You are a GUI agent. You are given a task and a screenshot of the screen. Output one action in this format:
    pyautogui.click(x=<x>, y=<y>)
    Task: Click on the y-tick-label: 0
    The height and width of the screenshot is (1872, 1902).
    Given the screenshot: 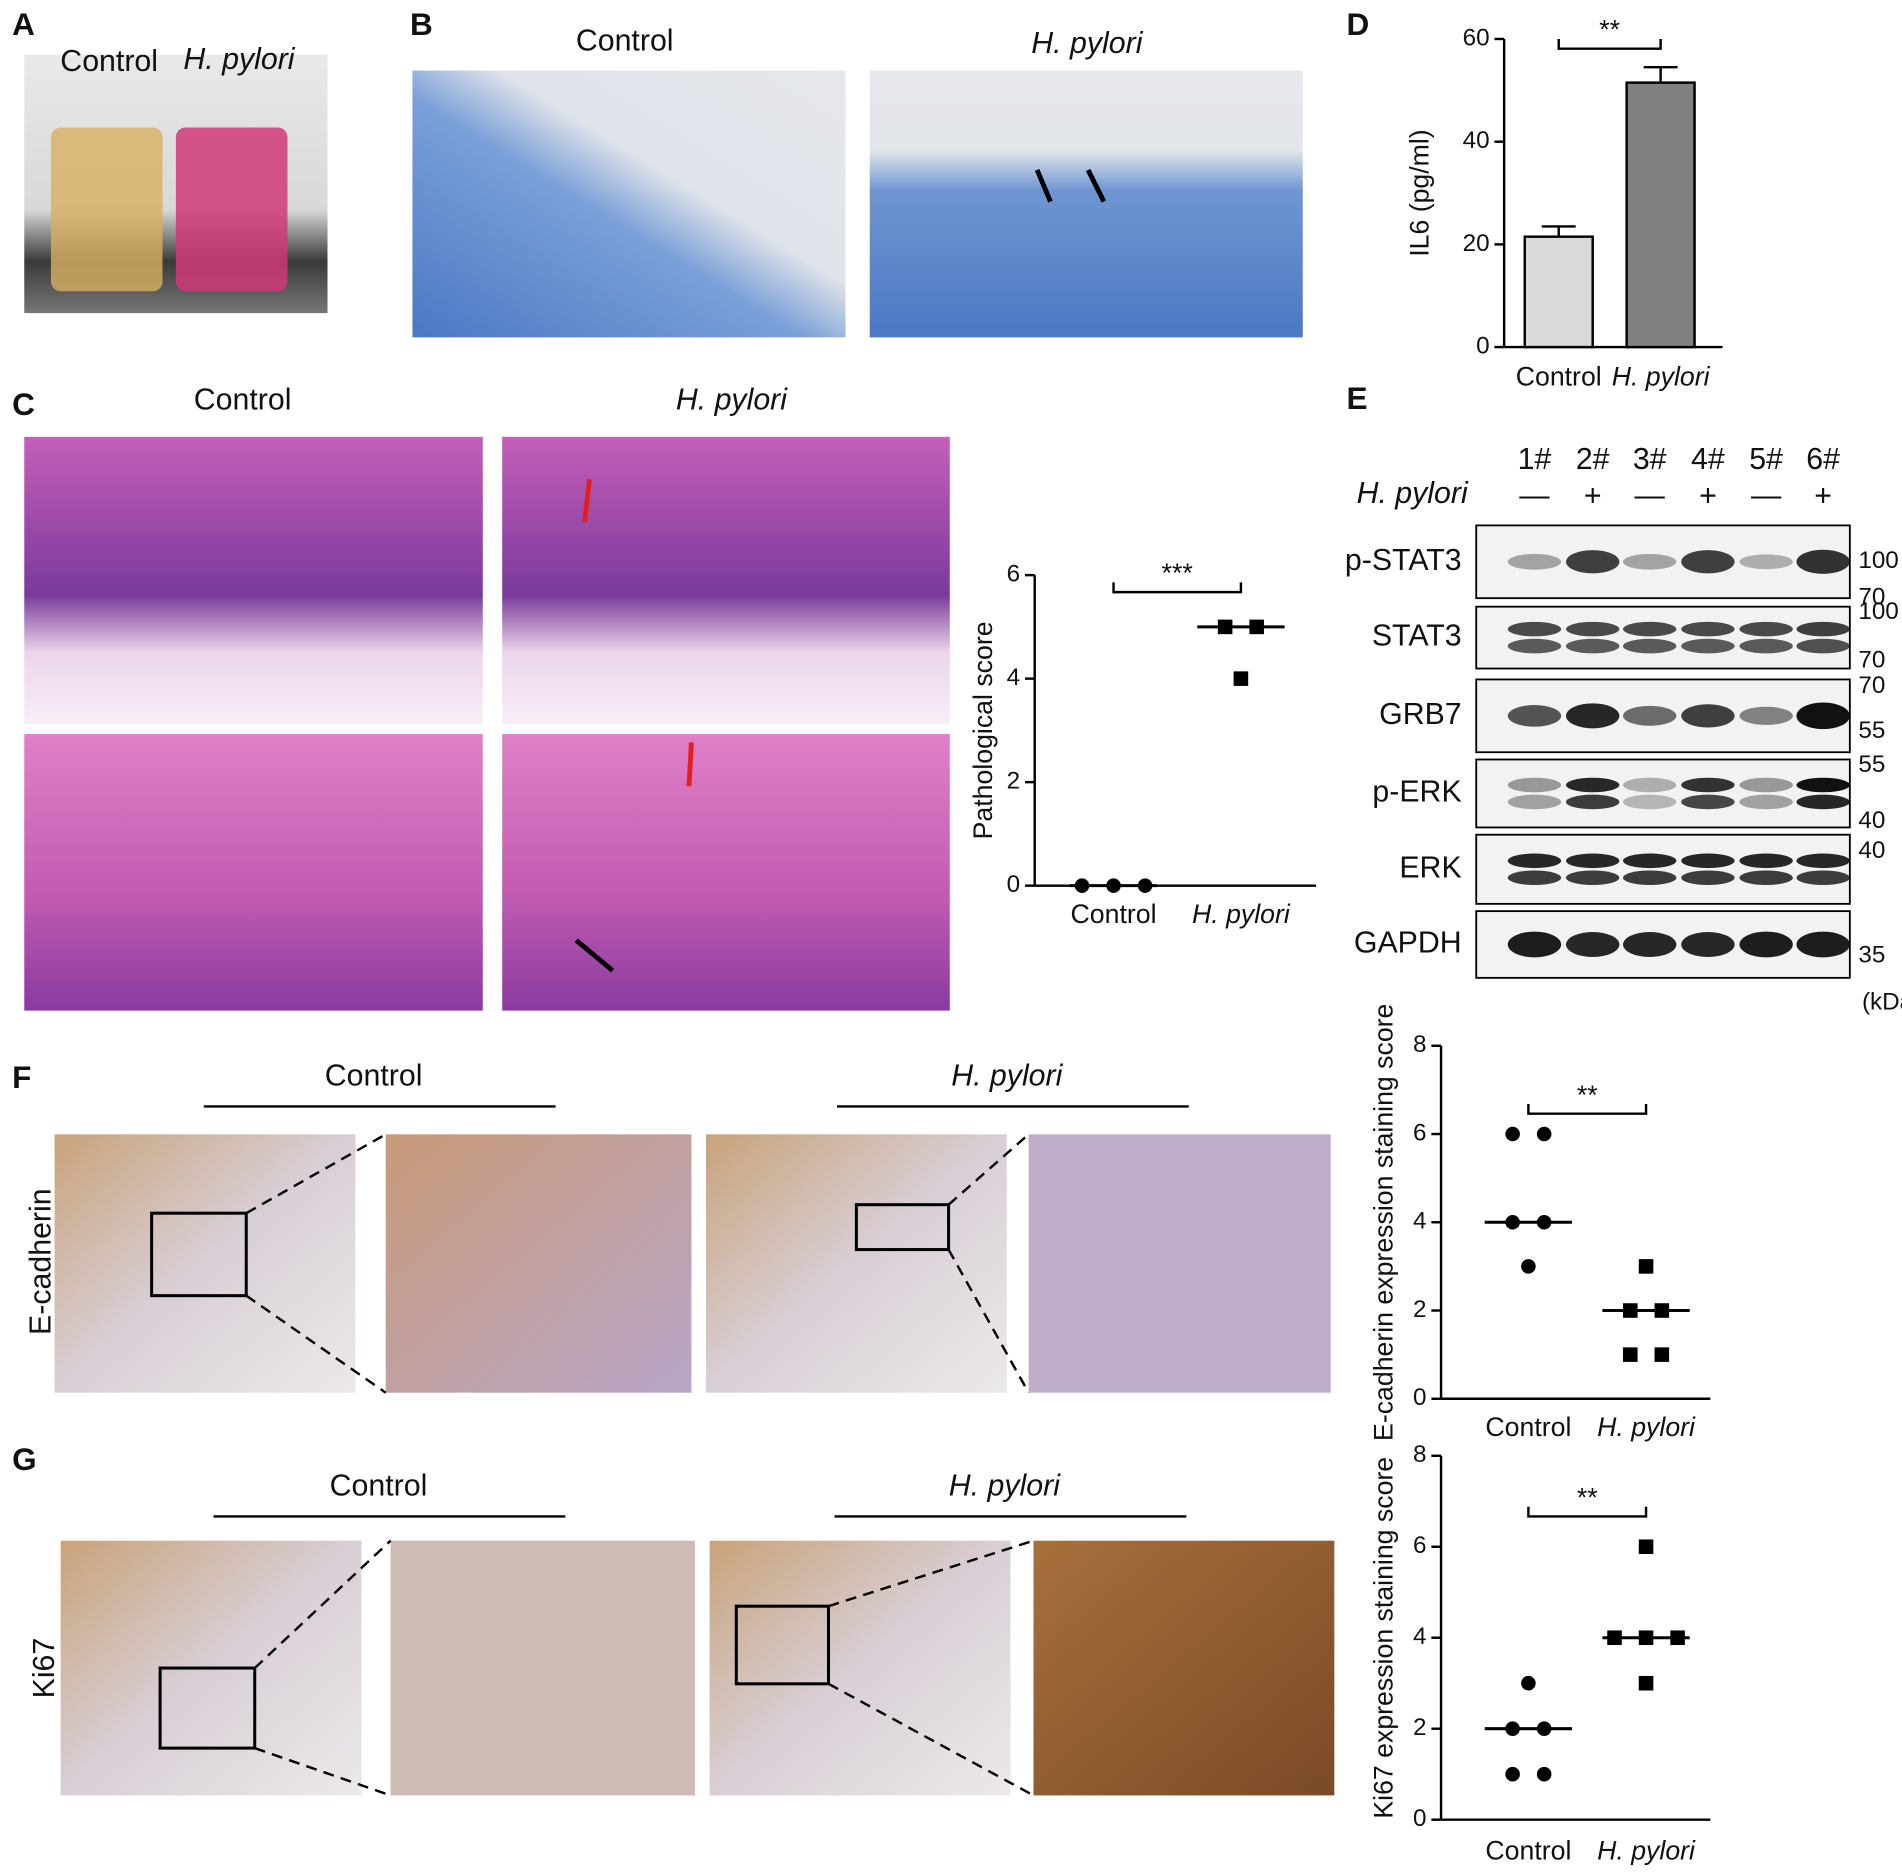 What is the action you would take?
    pyautogui.click(x=1420, y=1397)
    